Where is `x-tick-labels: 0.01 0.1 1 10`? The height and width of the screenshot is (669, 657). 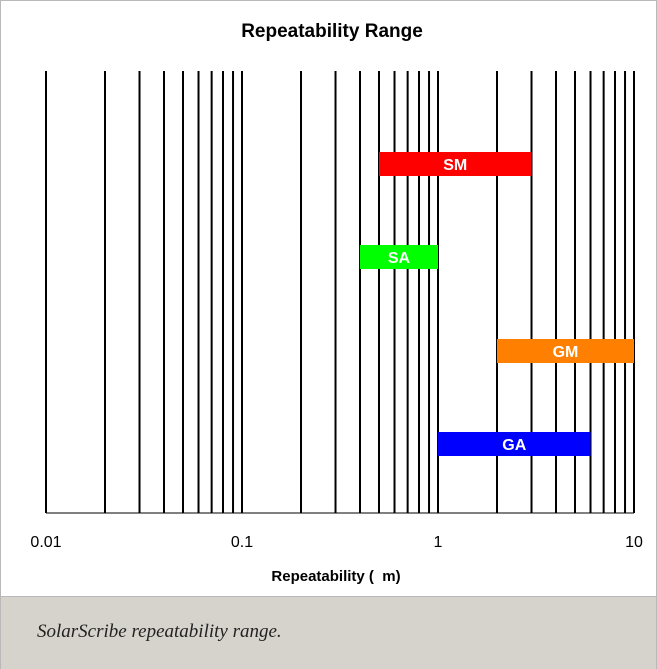
x-tick-labels: 0.01 0.1 1 10 is located at coordinates (336, 542).